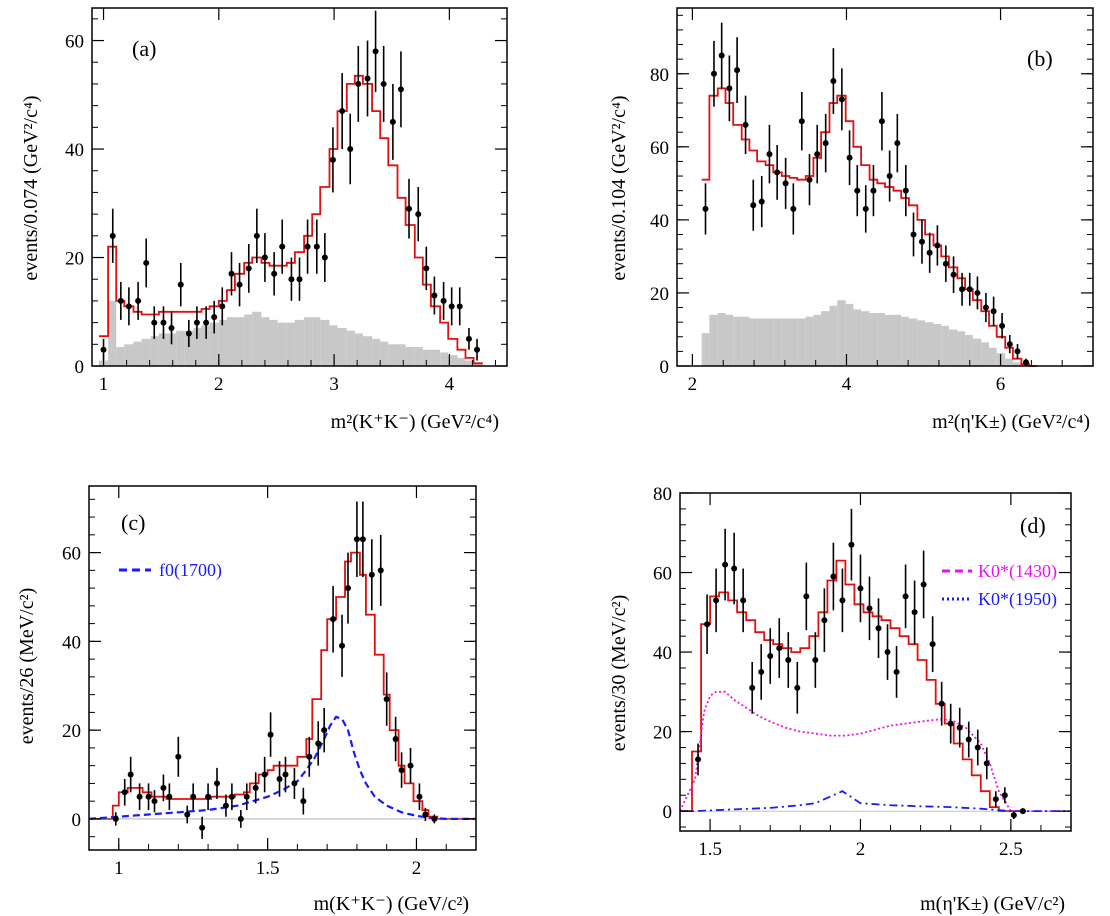 This screenshot has height=916, width=1110. Describe the element at coordinates (710, 849) in the screenshot. I see `x-tick-label: 1.5` at that location.